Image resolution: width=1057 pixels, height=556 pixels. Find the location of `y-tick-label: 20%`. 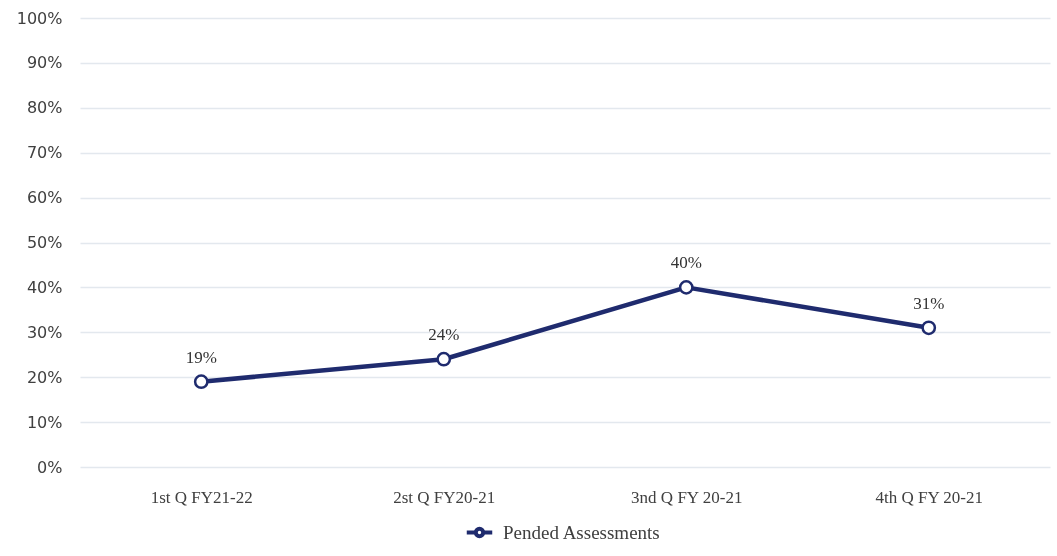

y-tick-label: 20% is located at coordinates (44, 377).